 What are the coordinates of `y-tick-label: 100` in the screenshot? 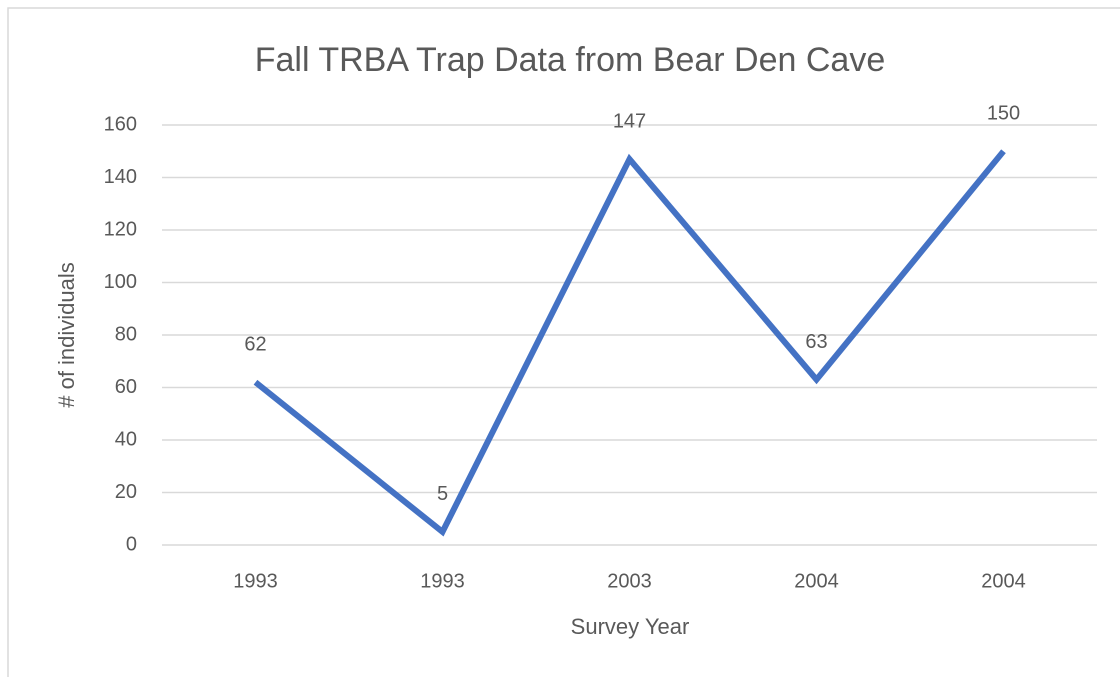 It's located at (120, 282).